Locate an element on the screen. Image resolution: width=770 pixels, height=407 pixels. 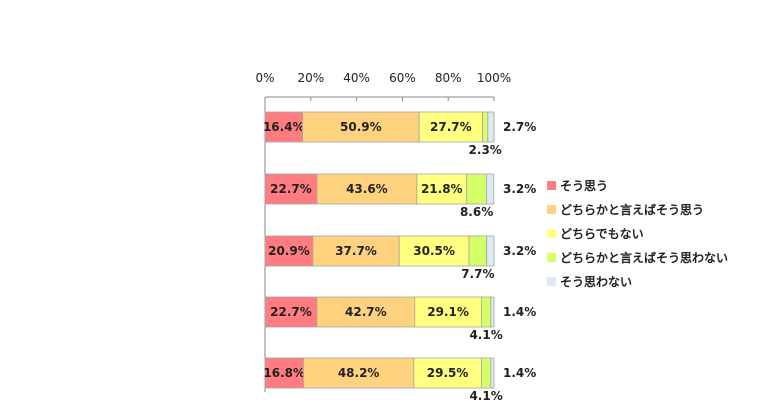
bar-row: 20.9% 37.7% 30.5% 7.7% 3.2% is located at coordinates (400, 258).